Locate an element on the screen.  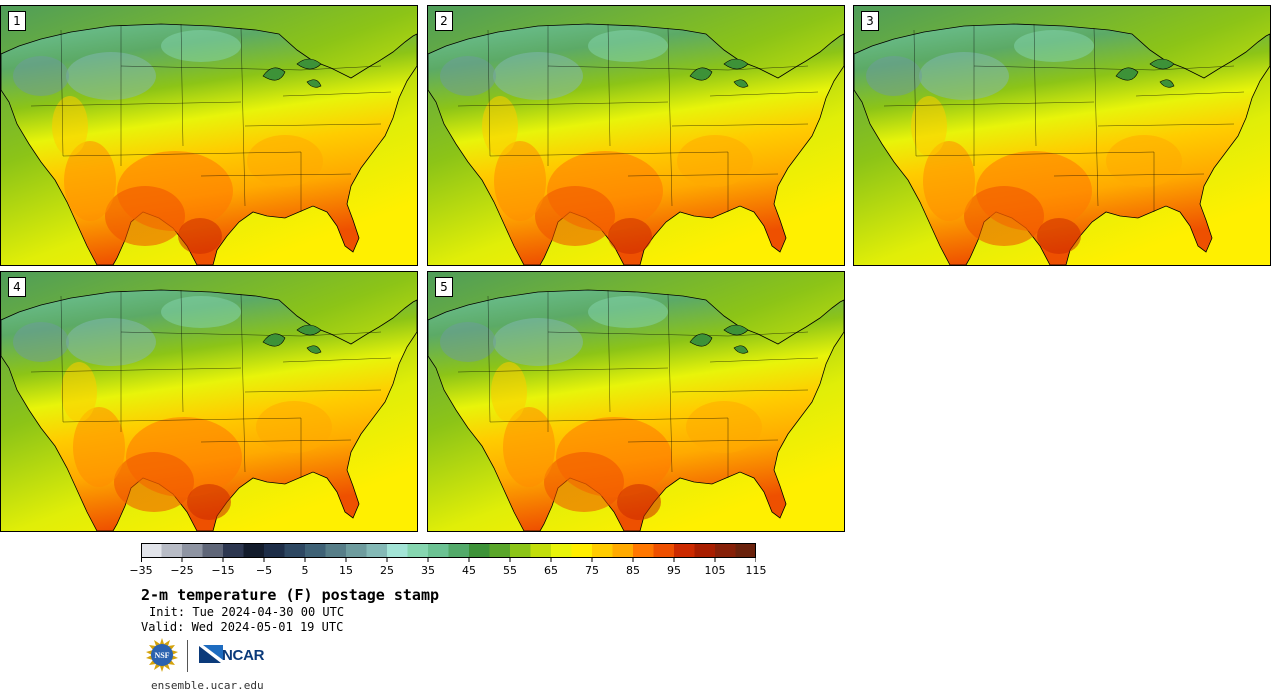
map-panel-2: 2 is located at coordinates (636, 135).